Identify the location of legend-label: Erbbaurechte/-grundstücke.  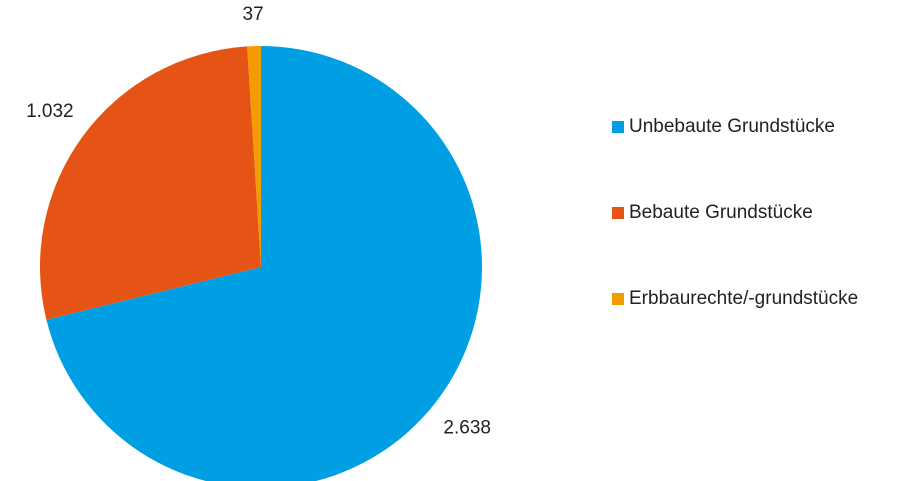
(743, 298).